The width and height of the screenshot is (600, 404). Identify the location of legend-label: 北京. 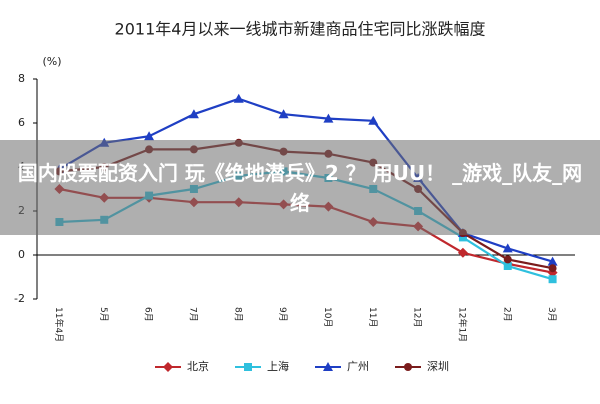
(198, 366).